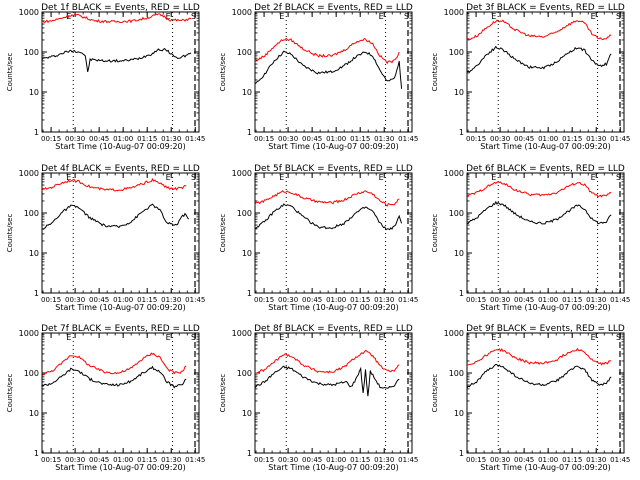 The height and width of the screenshot is (480, 640). Describe the element at coordinates (120, 329) in the screenshot. I see `plot-title: Det 7f BLACK = Events, RED = LLD` at that location.